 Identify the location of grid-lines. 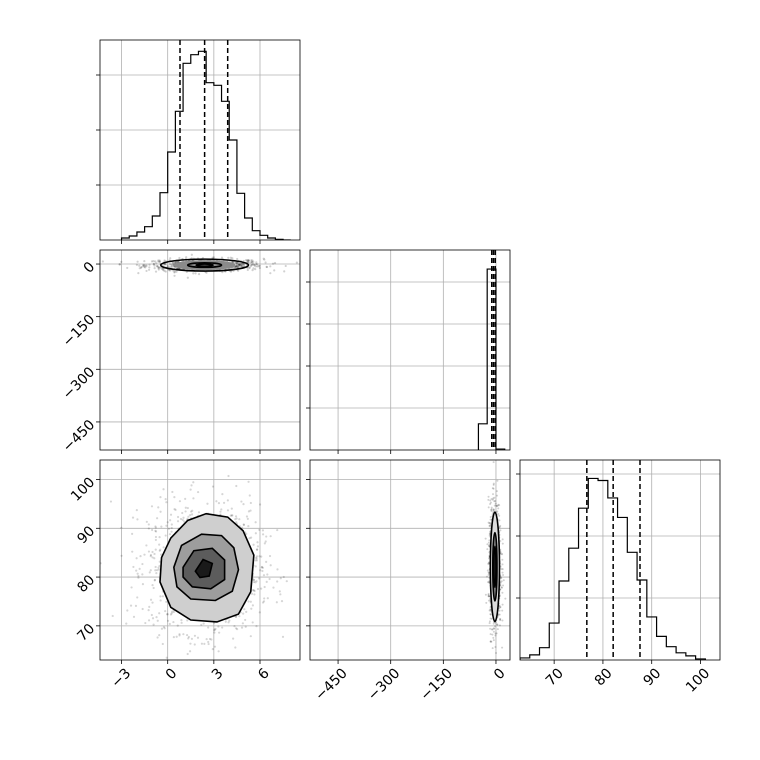
(200, 350).